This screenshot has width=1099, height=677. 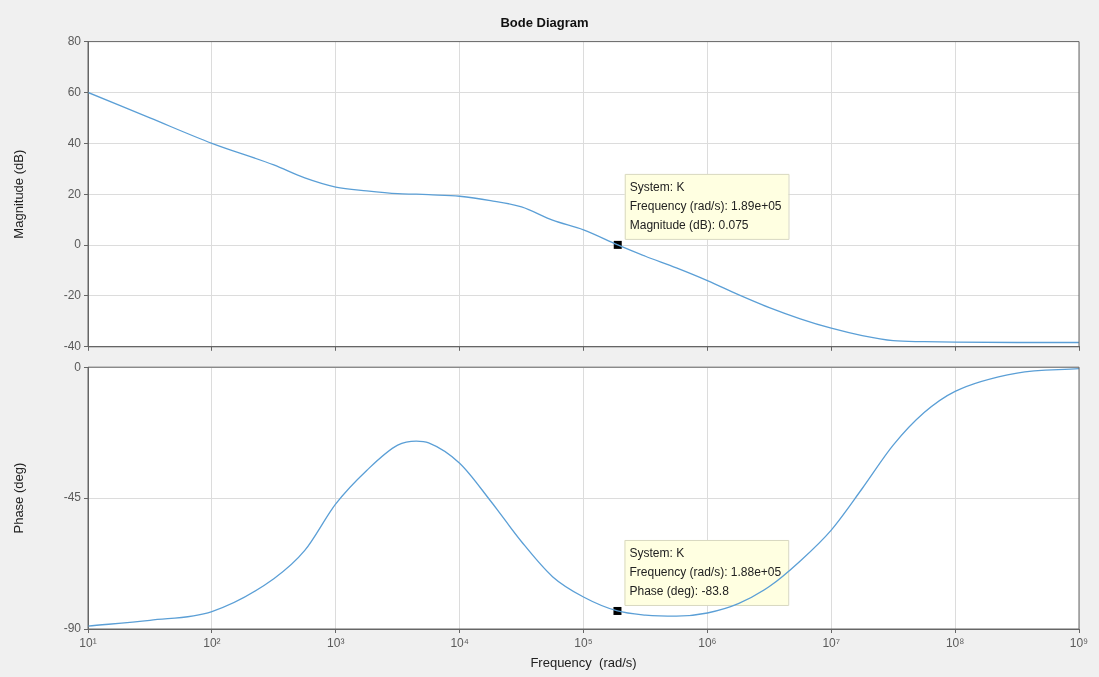 I want to click on annotation: System: K Frequency (rad/s): 1.88e+05 Phase (deg): -83.8, so click(x=705, y=571).